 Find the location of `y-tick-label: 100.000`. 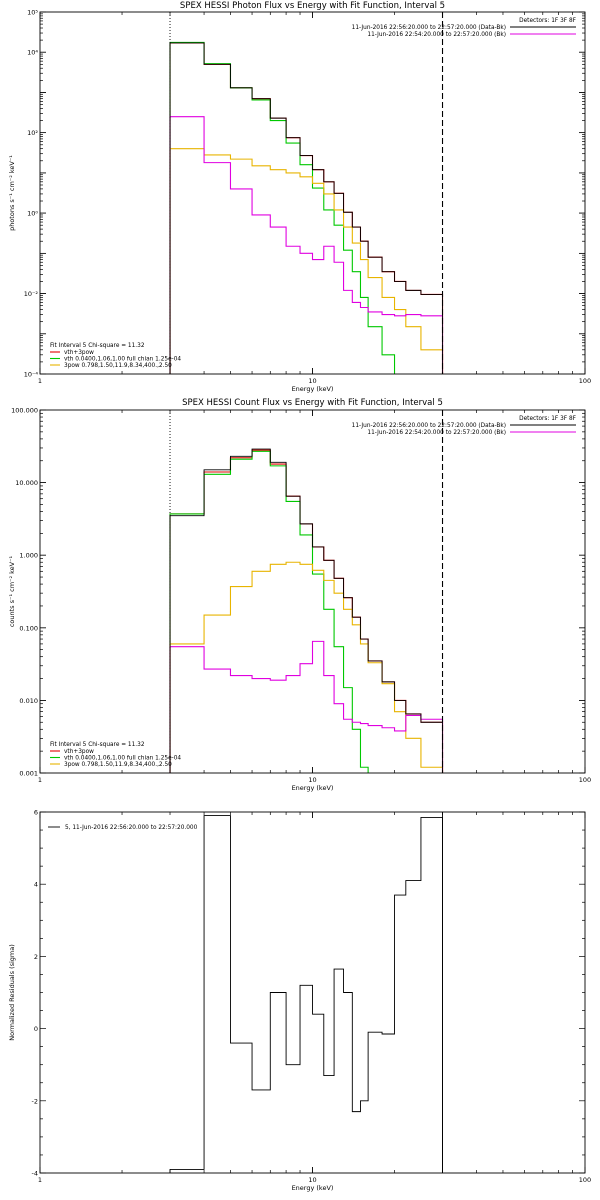

y-tick-label: 100.000 is located at coordinates (24, 411).